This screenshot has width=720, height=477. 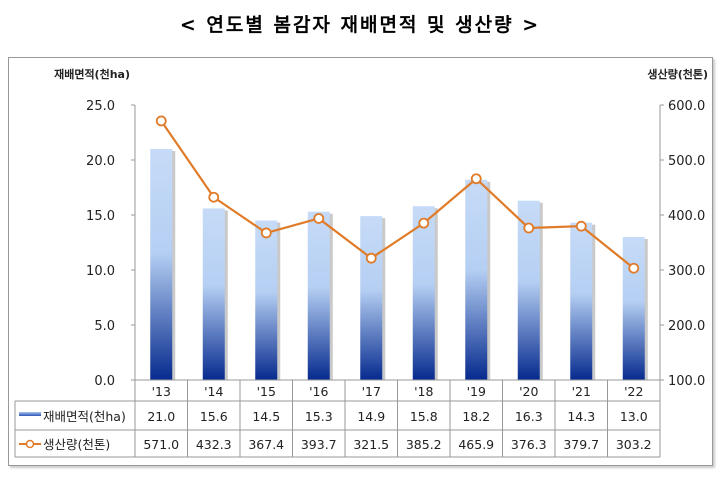 What do you see at coordinates (30, 444) in the screenshot?
I see `legend-marker-icon` at bounding box center [30, 444].